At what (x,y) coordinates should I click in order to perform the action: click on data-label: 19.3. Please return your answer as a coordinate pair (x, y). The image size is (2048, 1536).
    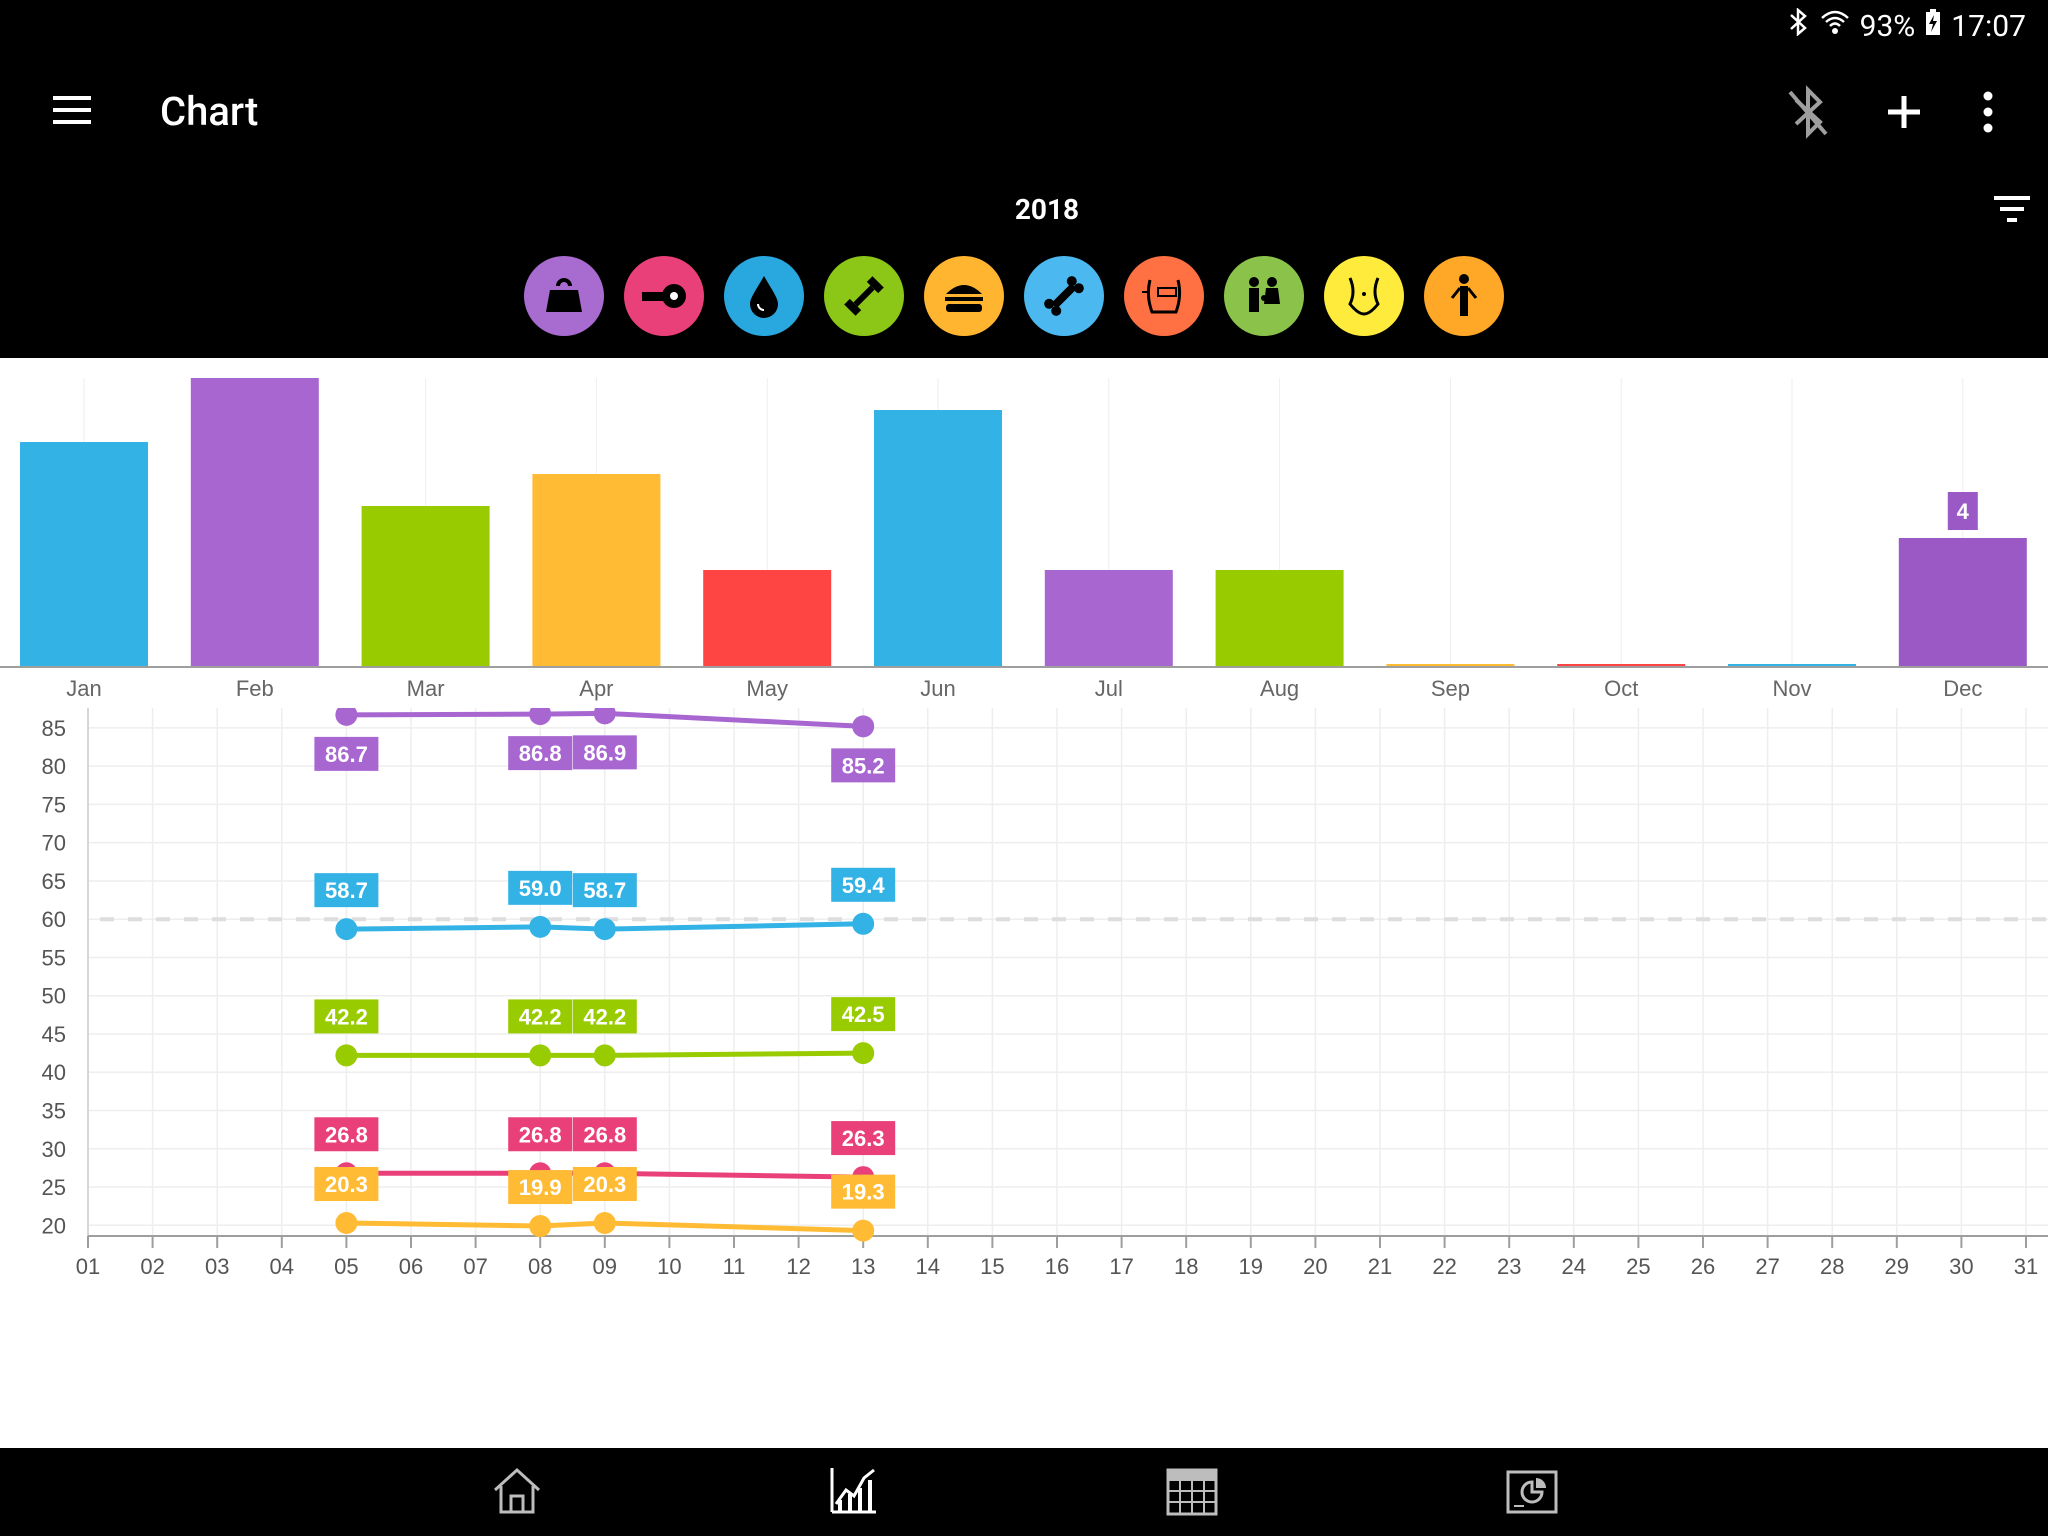
    Looking at the image, I should click on (863, 1192).